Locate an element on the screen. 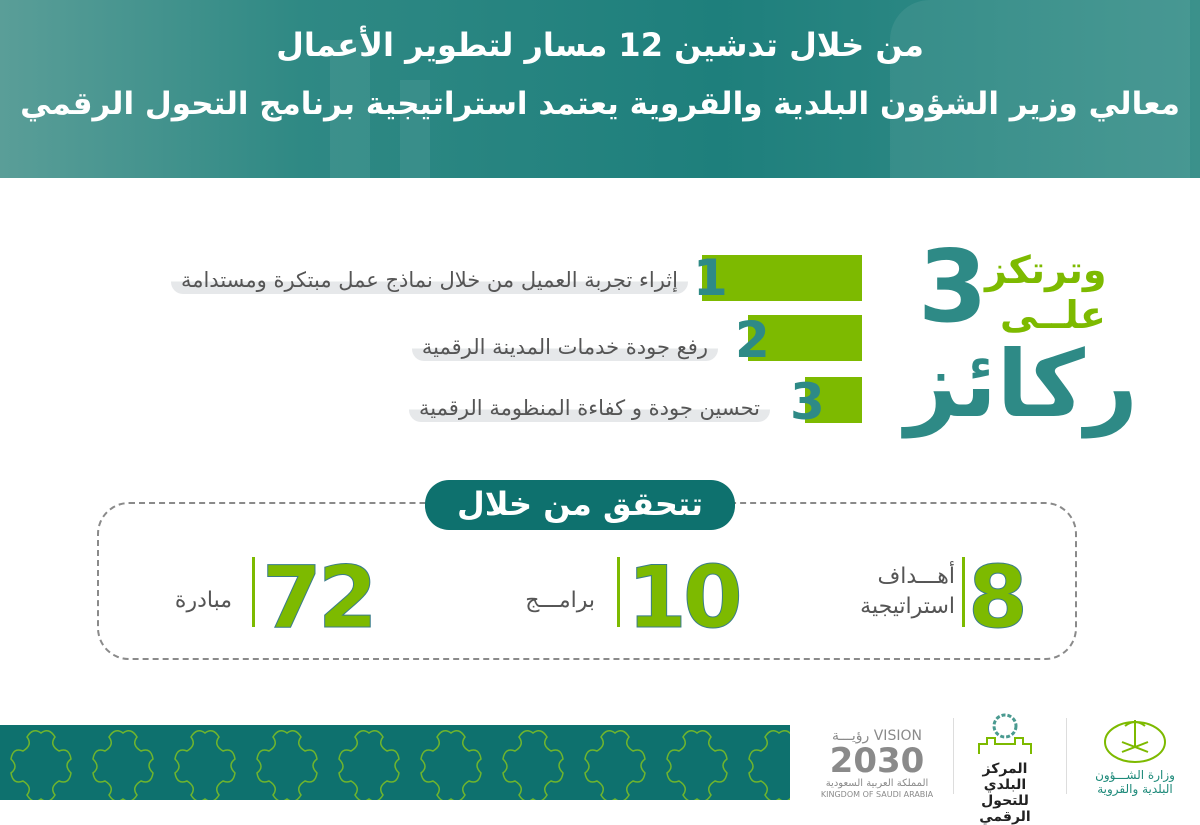 The image size is (1200, 825). stat-label-line2: استراتيجية is located at coordinates (907, 606).